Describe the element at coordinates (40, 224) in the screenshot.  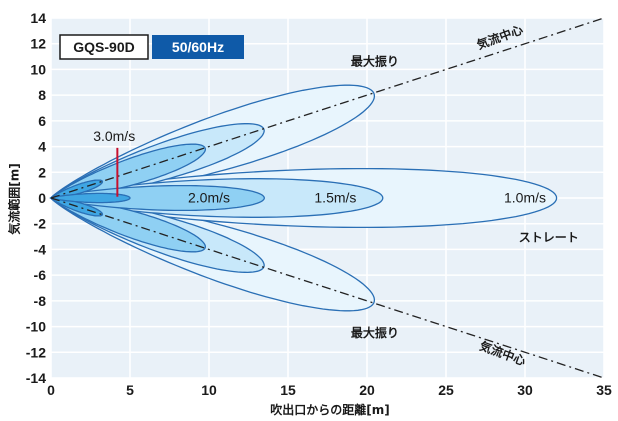
I see `y-tick-label: -2` at that location.